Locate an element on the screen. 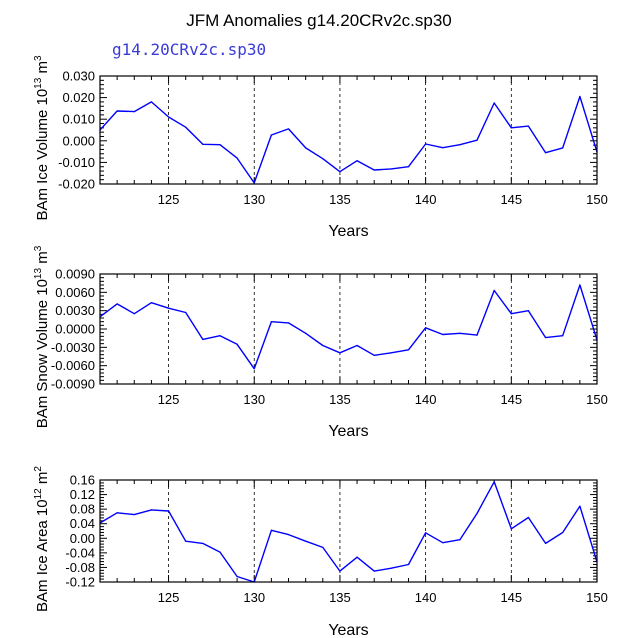 Image resolution: width=638 pixels, height=638 pixels. y-tick-label: -0.010 is located at coordinates (76, 162).